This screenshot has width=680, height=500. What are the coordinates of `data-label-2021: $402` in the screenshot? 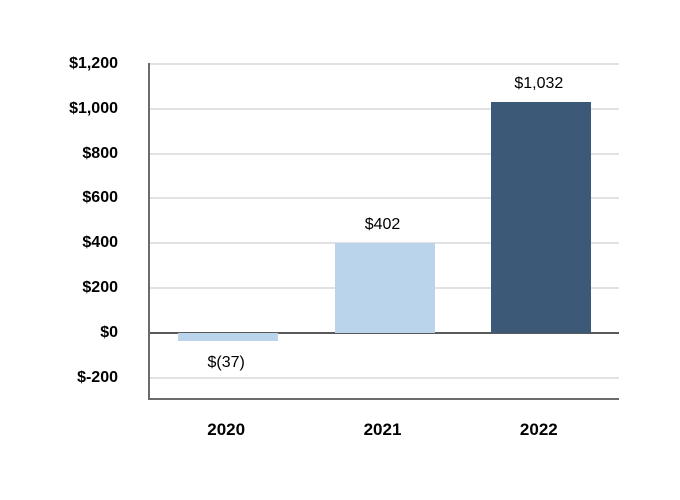 It's located at (382, 224).